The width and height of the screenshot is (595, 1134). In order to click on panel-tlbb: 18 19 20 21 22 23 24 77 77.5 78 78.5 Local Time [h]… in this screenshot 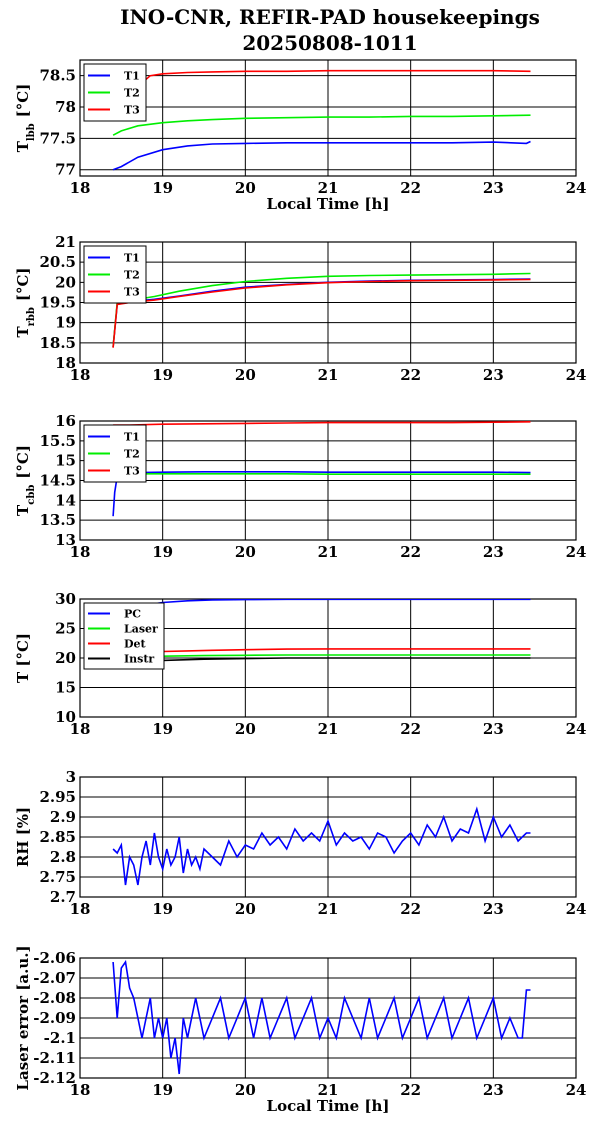, I will do `click(300, 136)`.